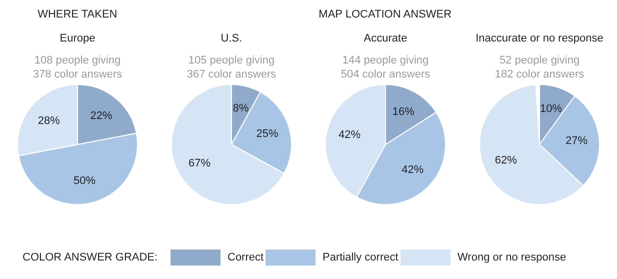 This screenshot has width=617, height=279. Describe the element at coordinates (78, 14) in the screenshot. I see `text: WHERE TAKEN` at that location.